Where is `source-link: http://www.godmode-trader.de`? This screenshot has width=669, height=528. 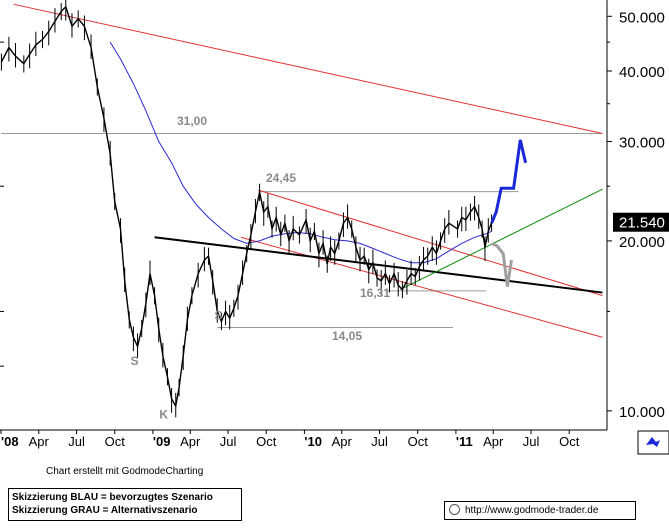
source-link: http://www.godmode-trader.de is located at coordinates (540, 510).